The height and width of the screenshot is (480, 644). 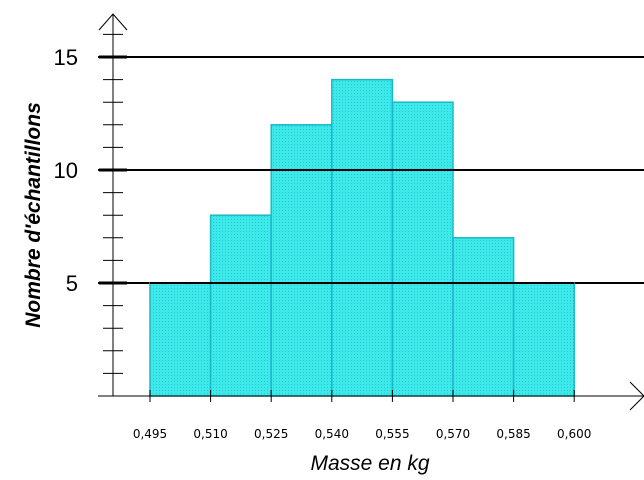 I want to click on y-tick-label-10: 10, so click(x=66, y=170).